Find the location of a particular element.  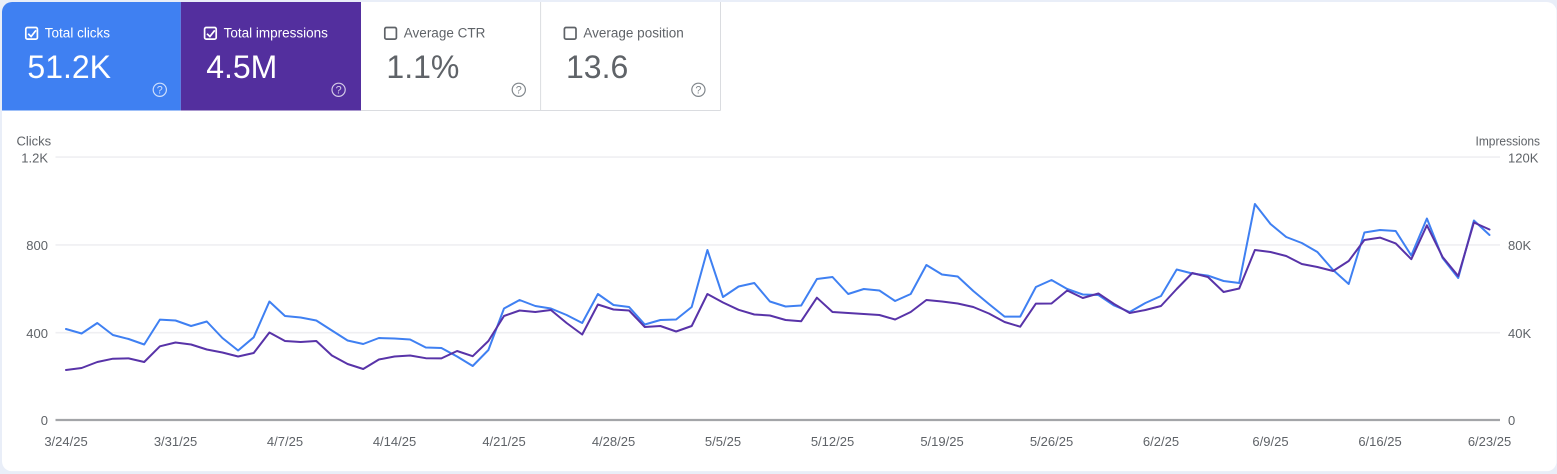

svg-text: Total impressions is located at coordinates (276, 33).